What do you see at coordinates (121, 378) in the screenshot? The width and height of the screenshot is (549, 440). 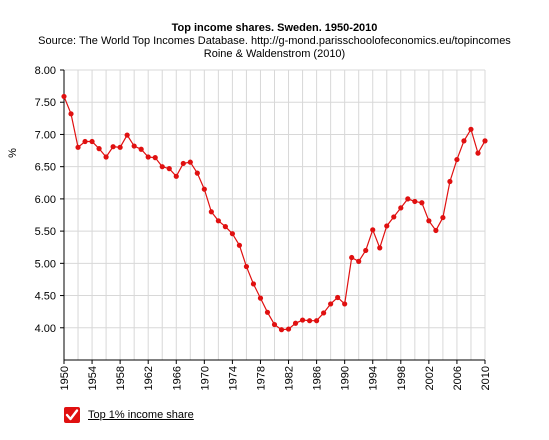 I see `x-tick-label: 1958` at bounding box center [121, 378].